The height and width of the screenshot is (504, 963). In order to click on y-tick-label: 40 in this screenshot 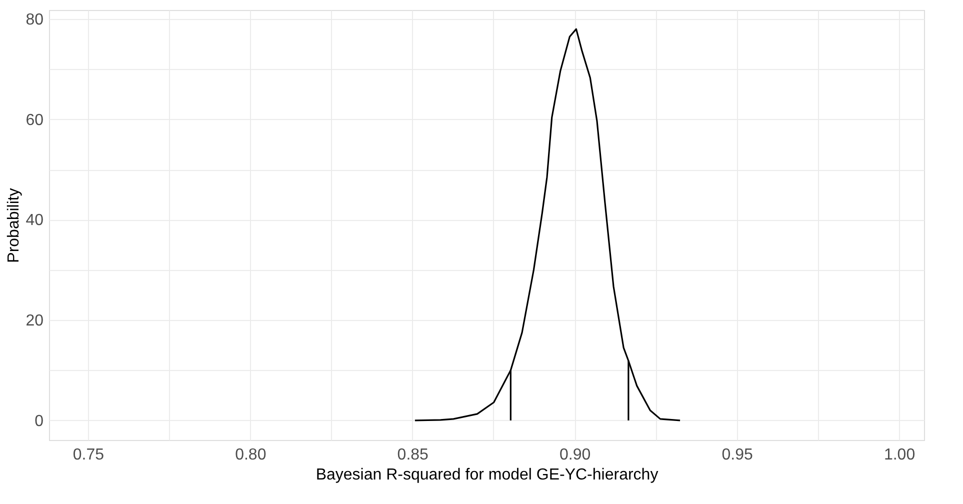, I will do `click(35, 221)`.